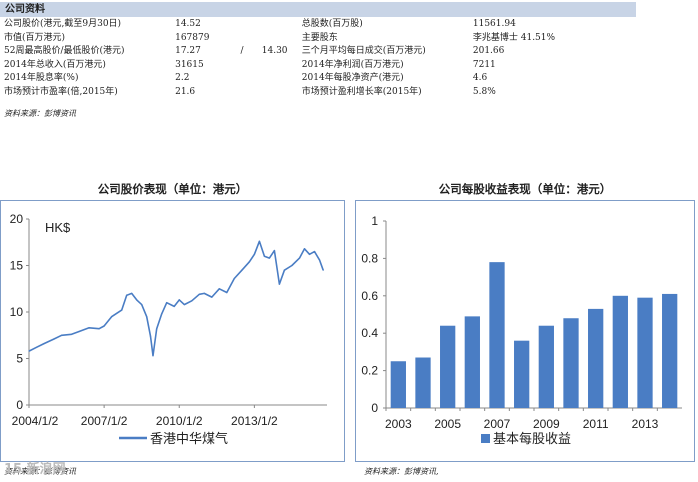 This screenshot has height=482, width=698. I want to click on eps-chart-source: 资料来源：彭博资讯,, so click(401, 471).